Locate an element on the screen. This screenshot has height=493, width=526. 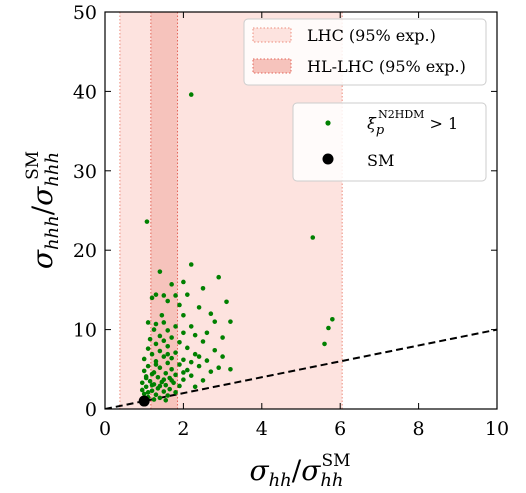
x-tick-label-0: 0 is located at coordinates (105, 429).